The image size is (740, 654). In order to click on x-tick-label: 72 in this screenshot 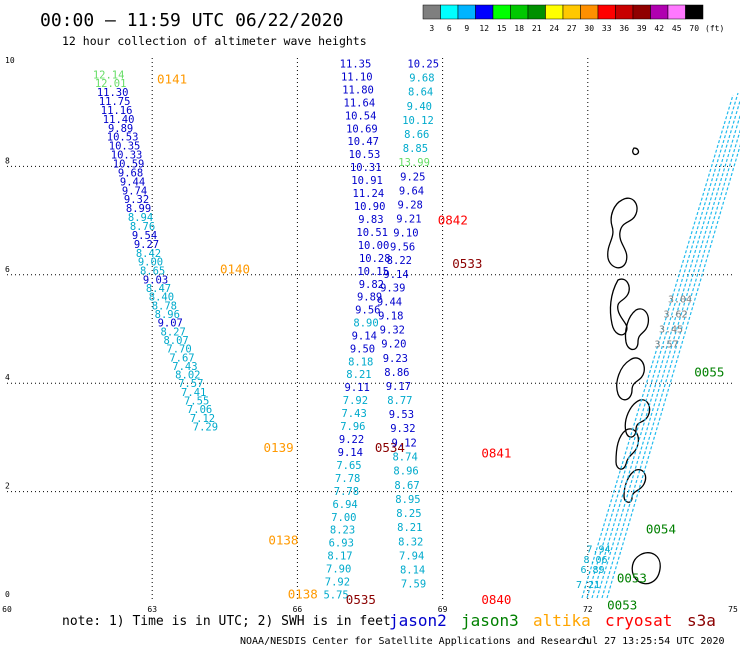, I will do `click(588, 609)`.